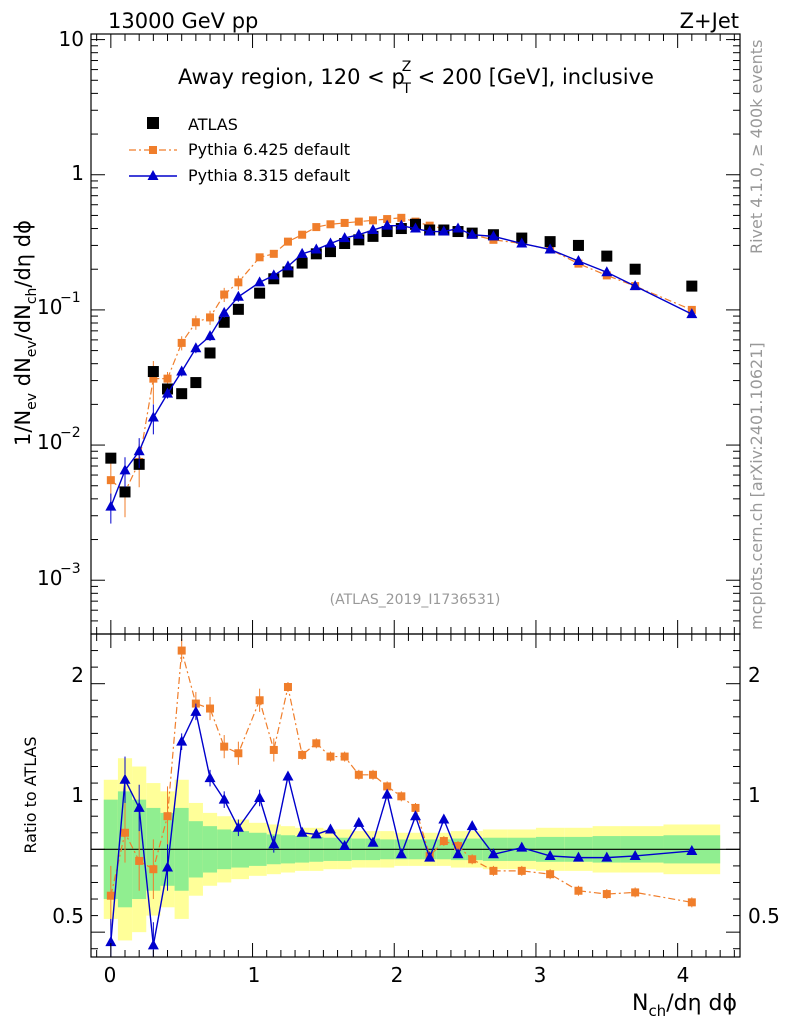 Image resolution: width=786 pixels, height=1024 pixels. What do you see at coordinates (70, 298) in the screenshot?
I see `svg-text: −1` at bounding box center [70, 298].